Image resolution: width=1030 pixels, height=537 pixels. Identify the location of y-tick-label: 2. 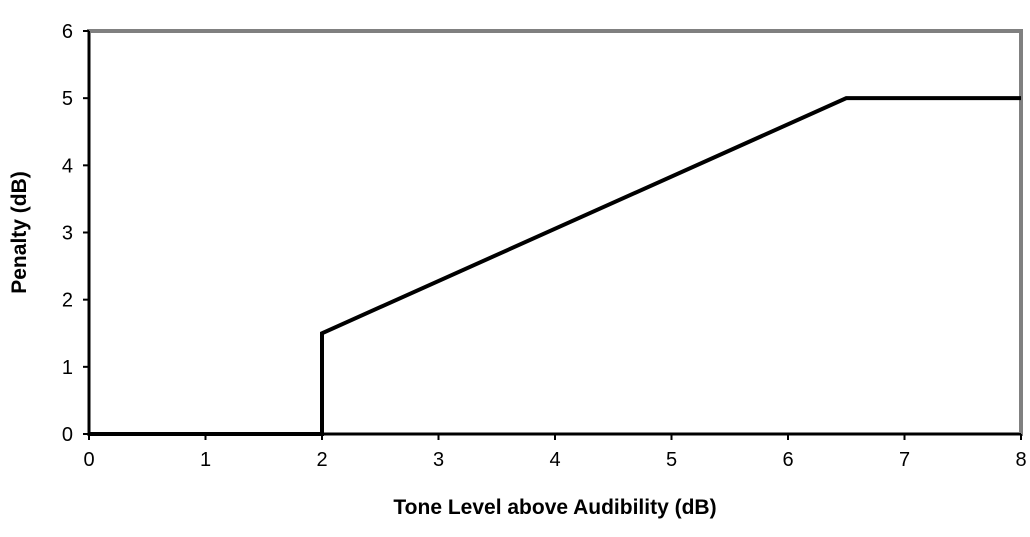
(67, 301).